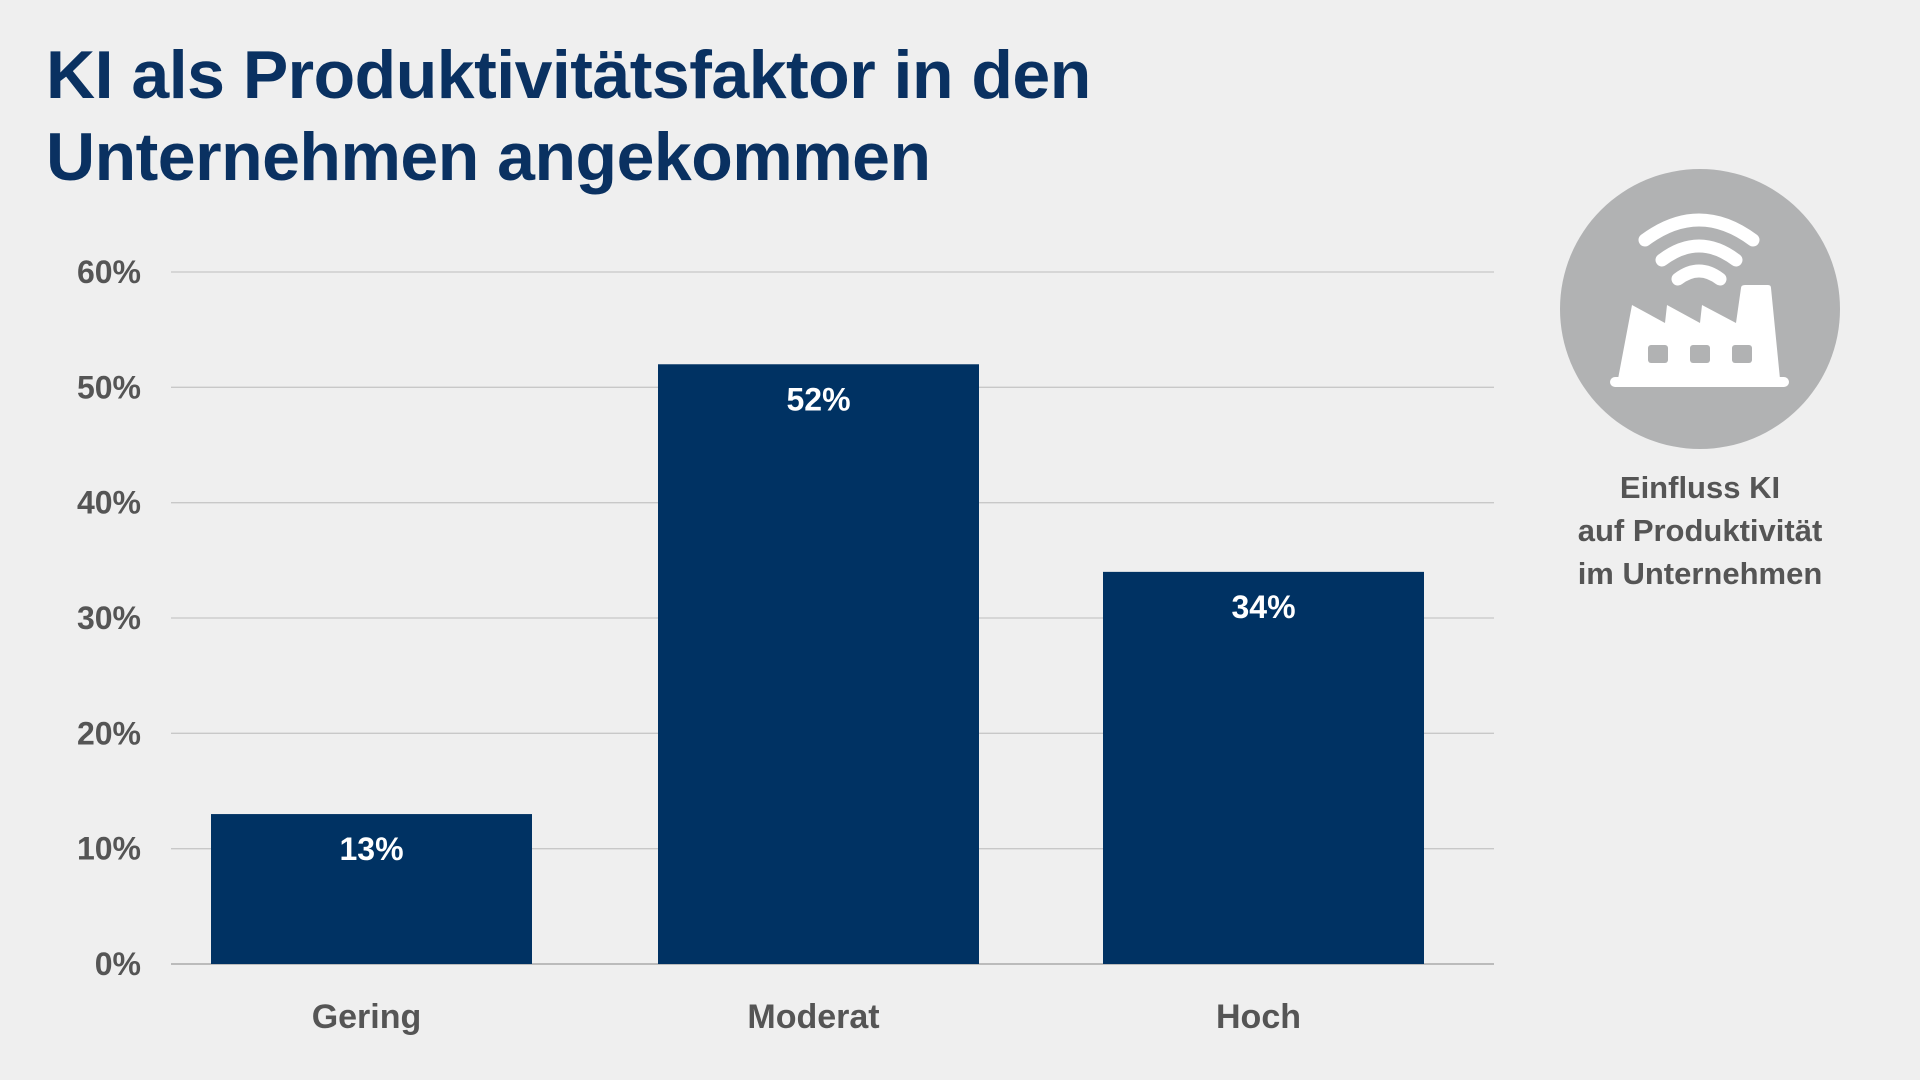 The width and height of the screenshot is (1920, 1080). What do you see at coordinates (818, 399) in the screenshot?
I see `data-label: 52%` at bounding box center [818, 399].